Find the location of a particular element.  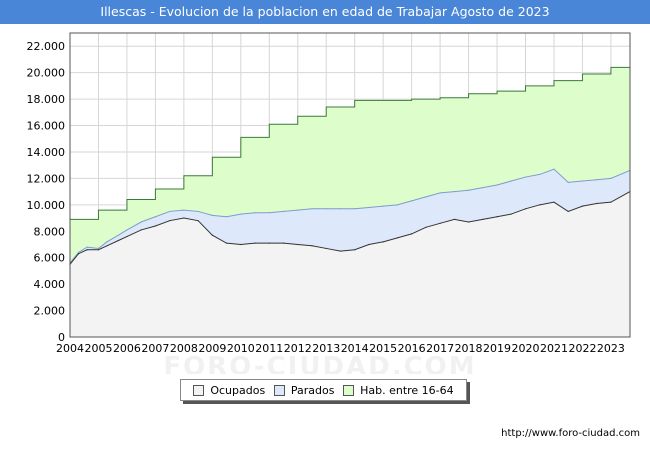

legend-swatch-hab is located at coordinates (349, 390).